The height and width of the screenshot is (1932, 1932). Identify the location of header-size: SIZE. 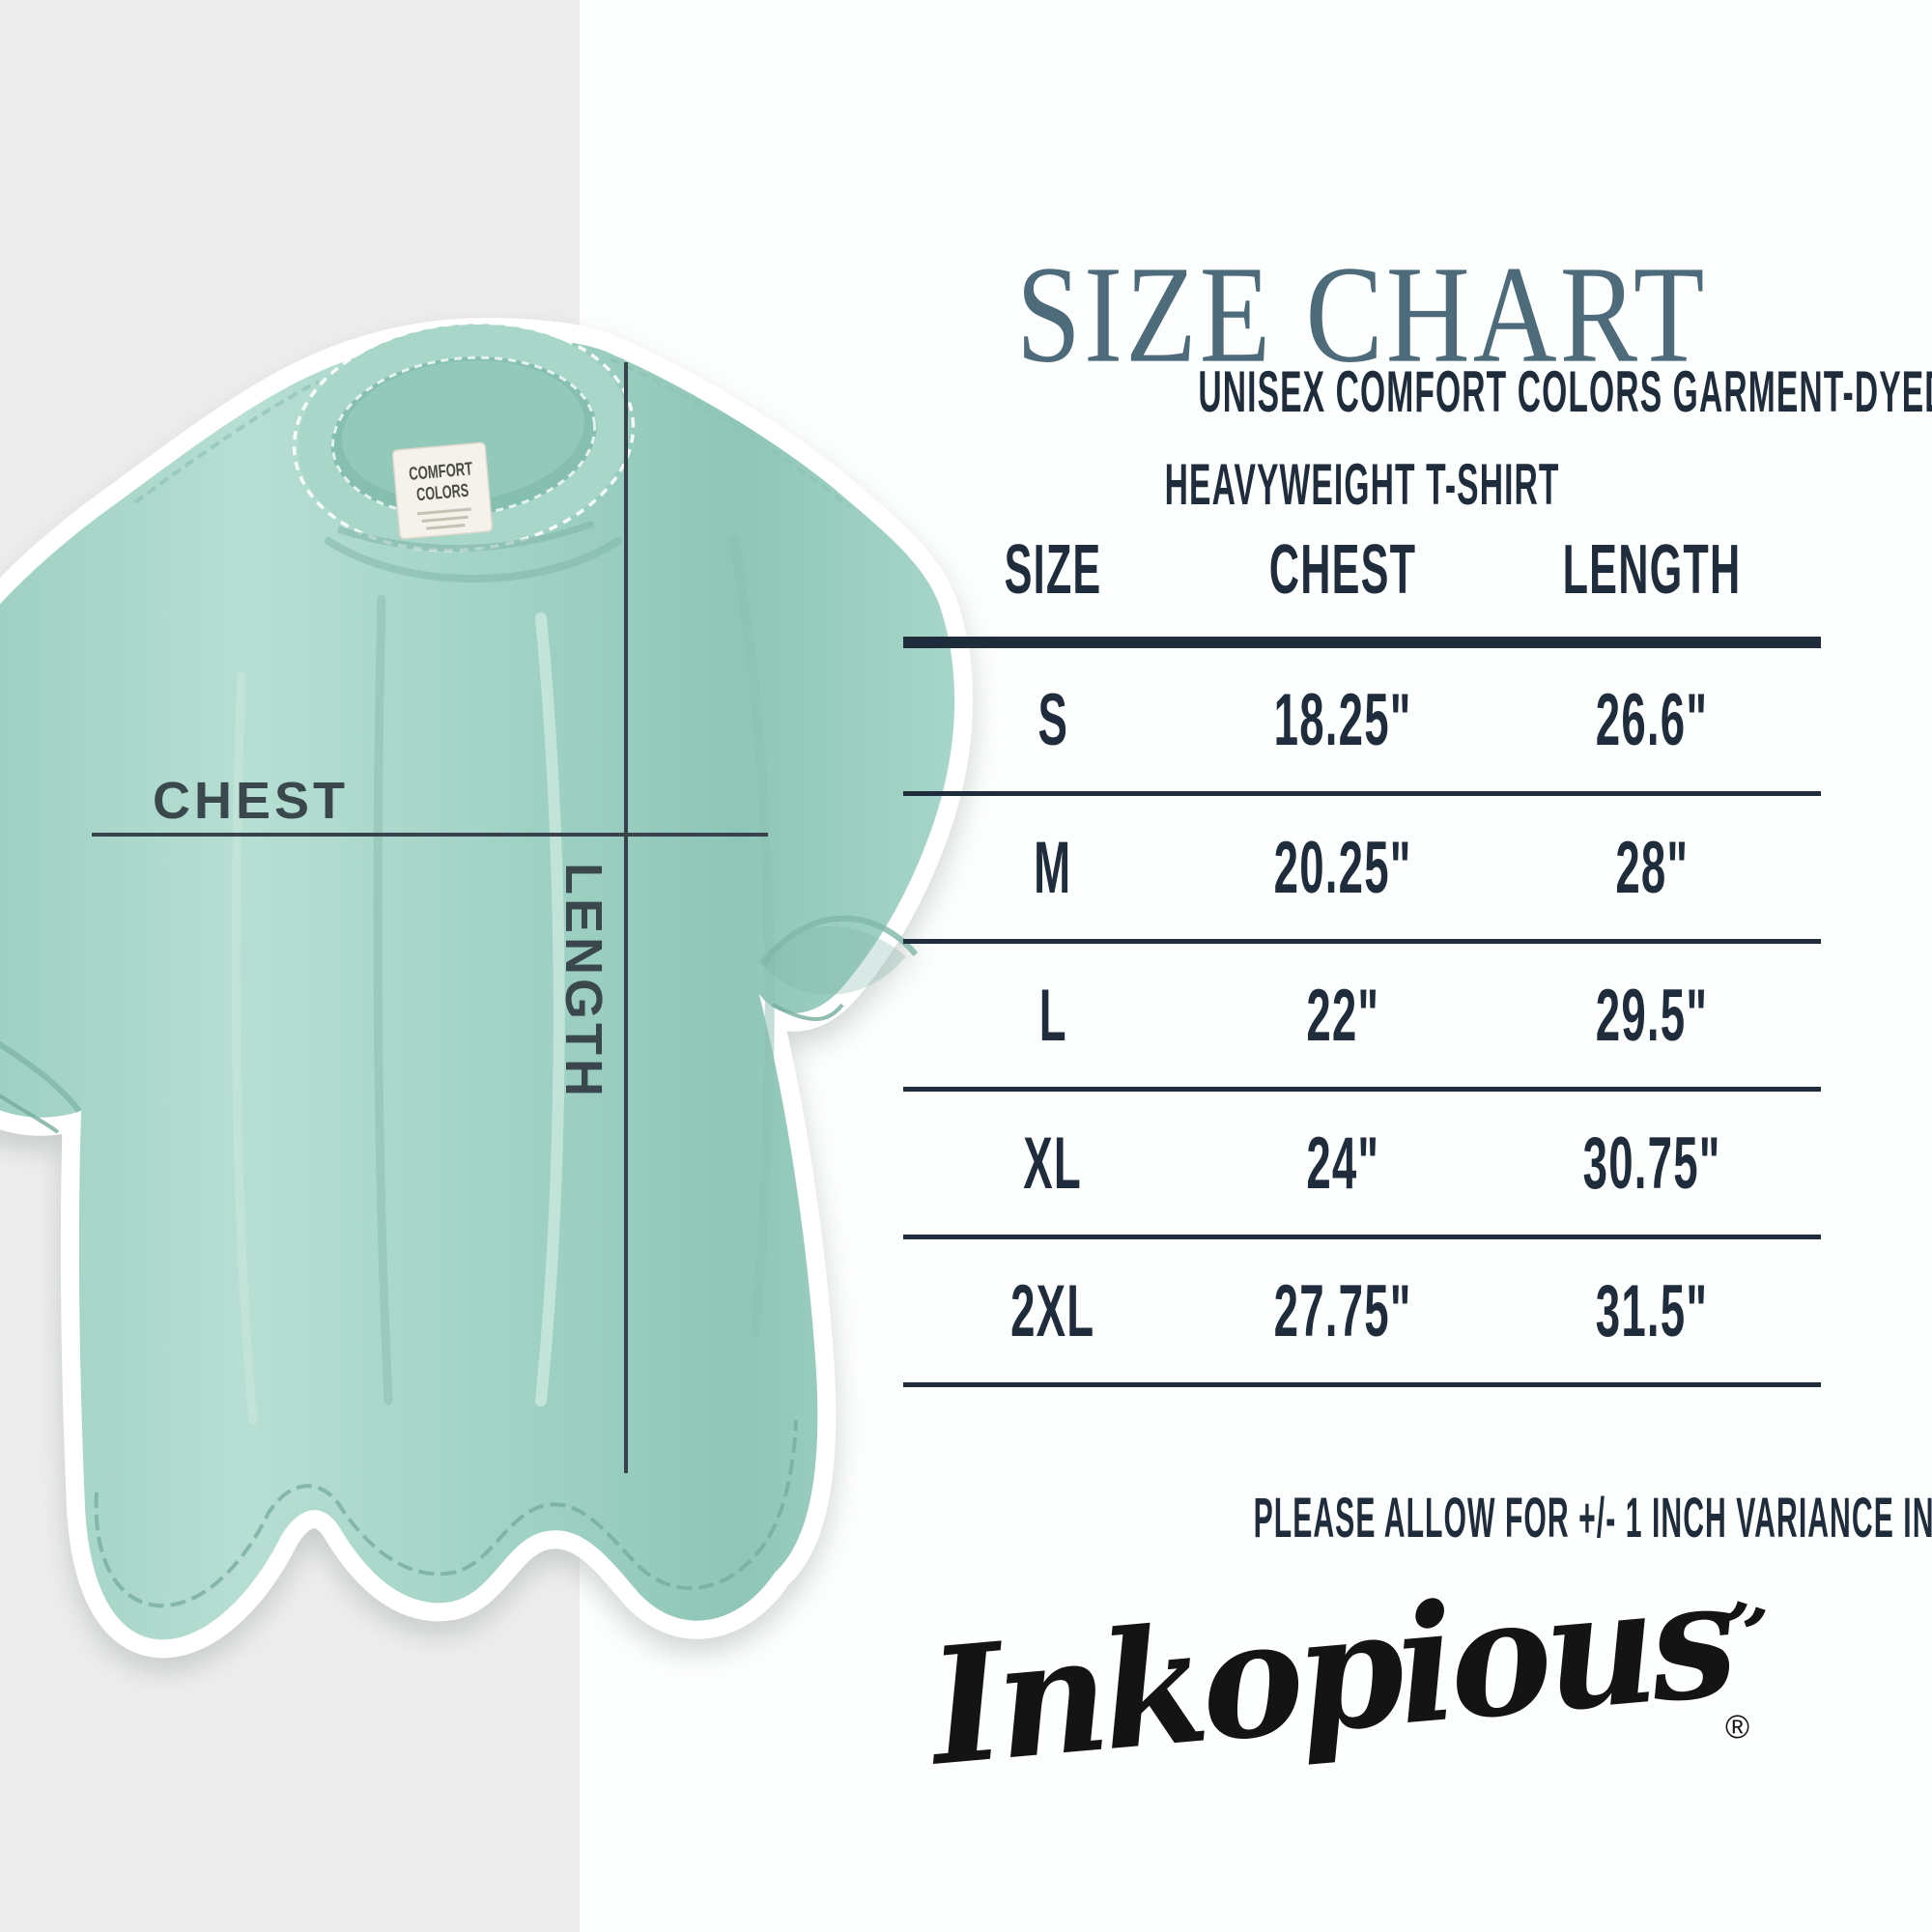
(1053, 569).